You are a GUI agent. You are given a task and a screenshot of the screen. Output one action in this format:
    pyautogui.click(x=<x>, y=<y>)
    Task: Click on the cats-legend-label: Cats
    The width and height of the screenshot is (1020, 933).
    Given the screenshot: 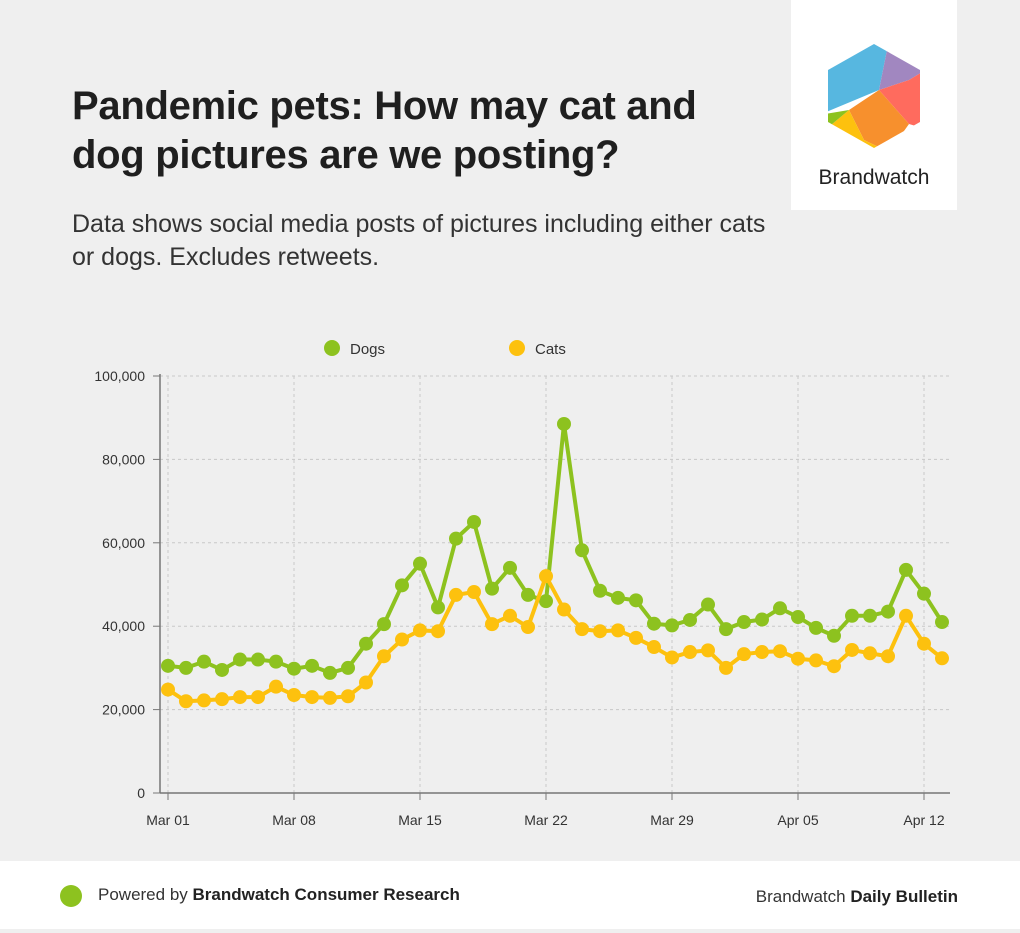 What is the action you would take?
    pyautogui.click(x=550, y=349)
    